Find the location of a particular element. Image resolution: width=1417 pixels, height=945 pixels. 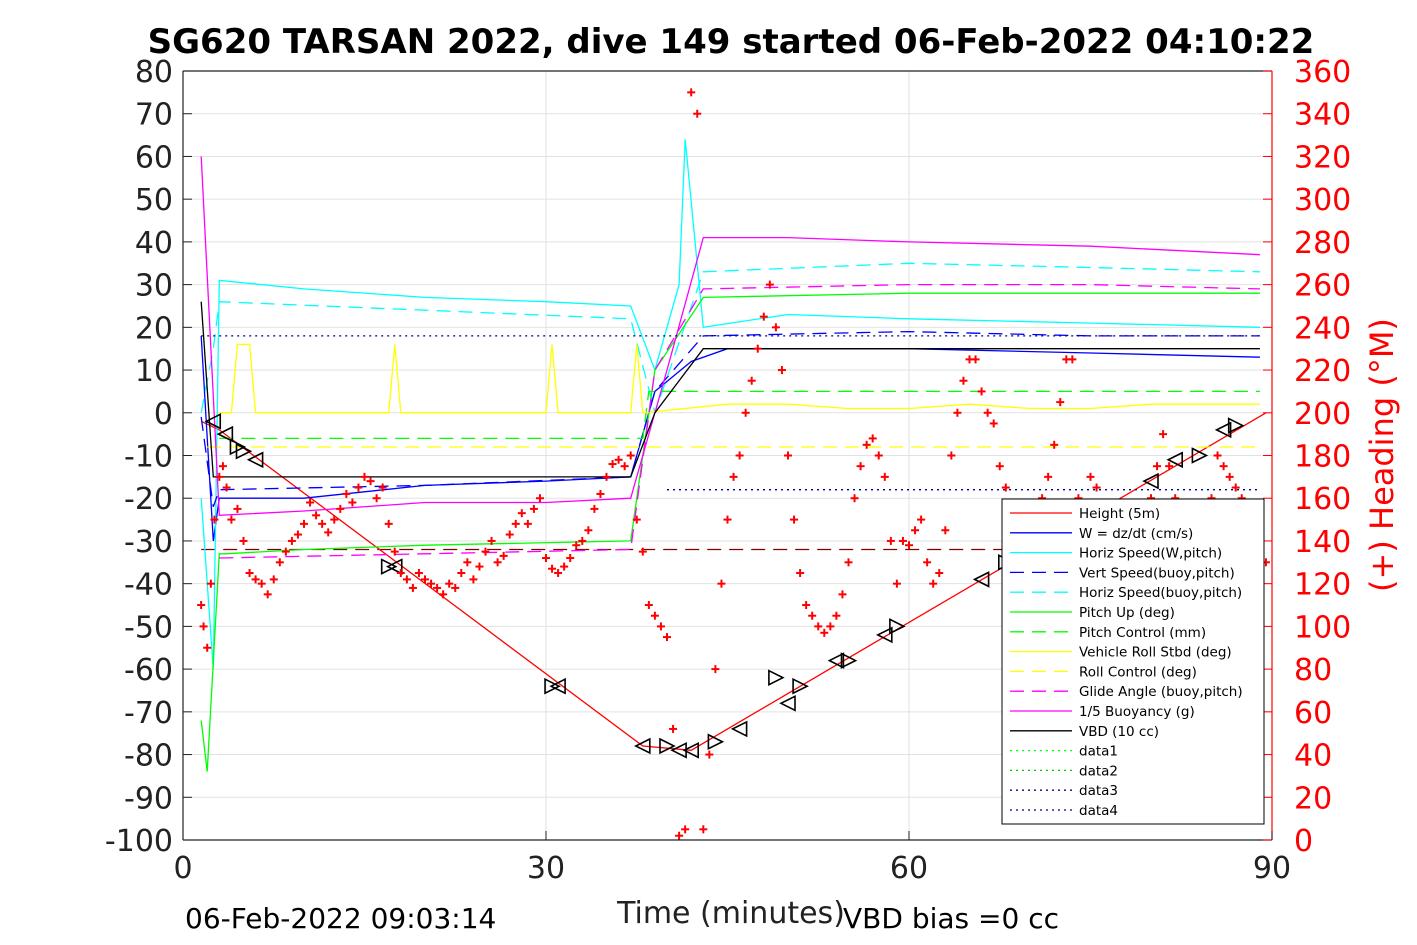

series-vert-speed-buoy-pitch is located at coordinates (730, 419).